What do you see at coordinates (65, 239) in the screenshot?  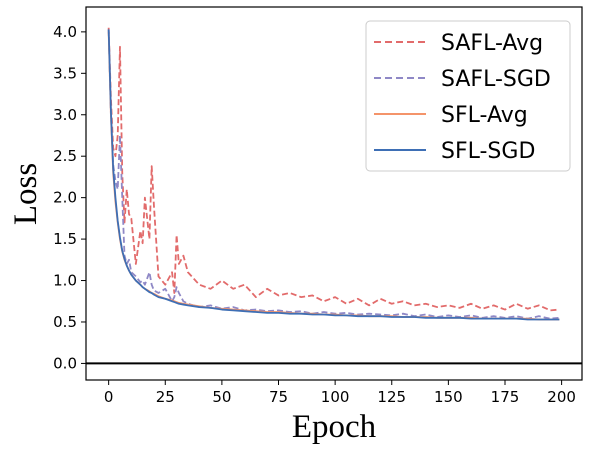 I see `y-tick-label: 1.5` at bounding box center [65, 239].